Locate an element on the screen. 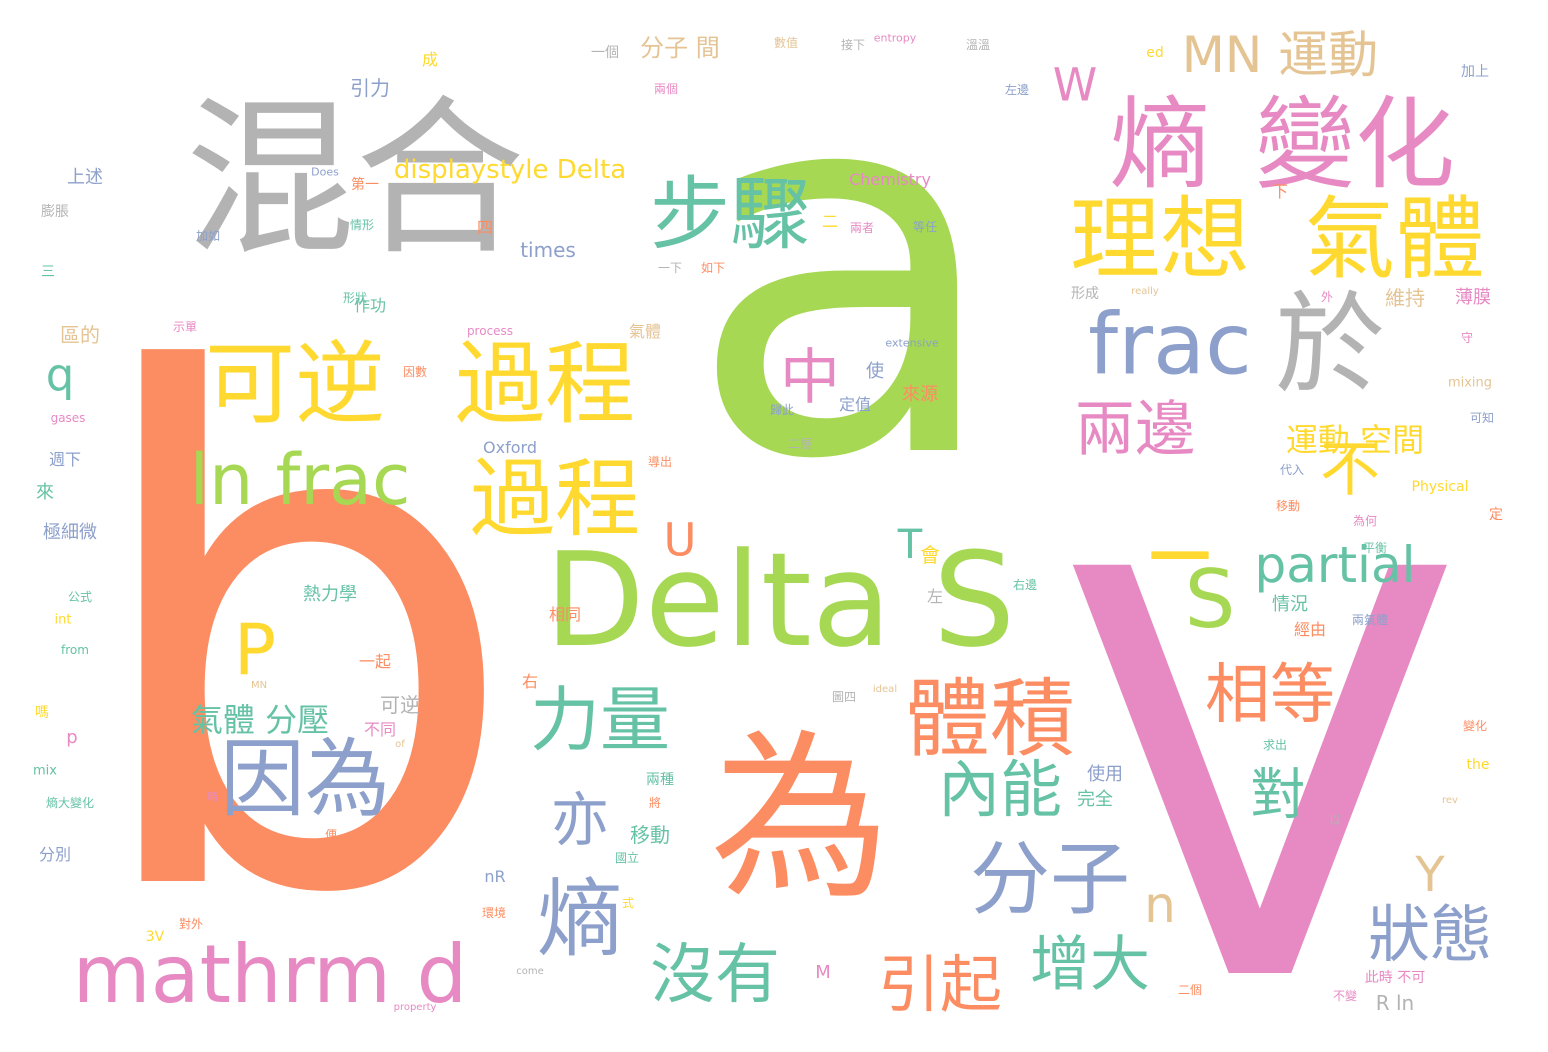  cloud-word: 沒有 is located at coordinates (715, 975).